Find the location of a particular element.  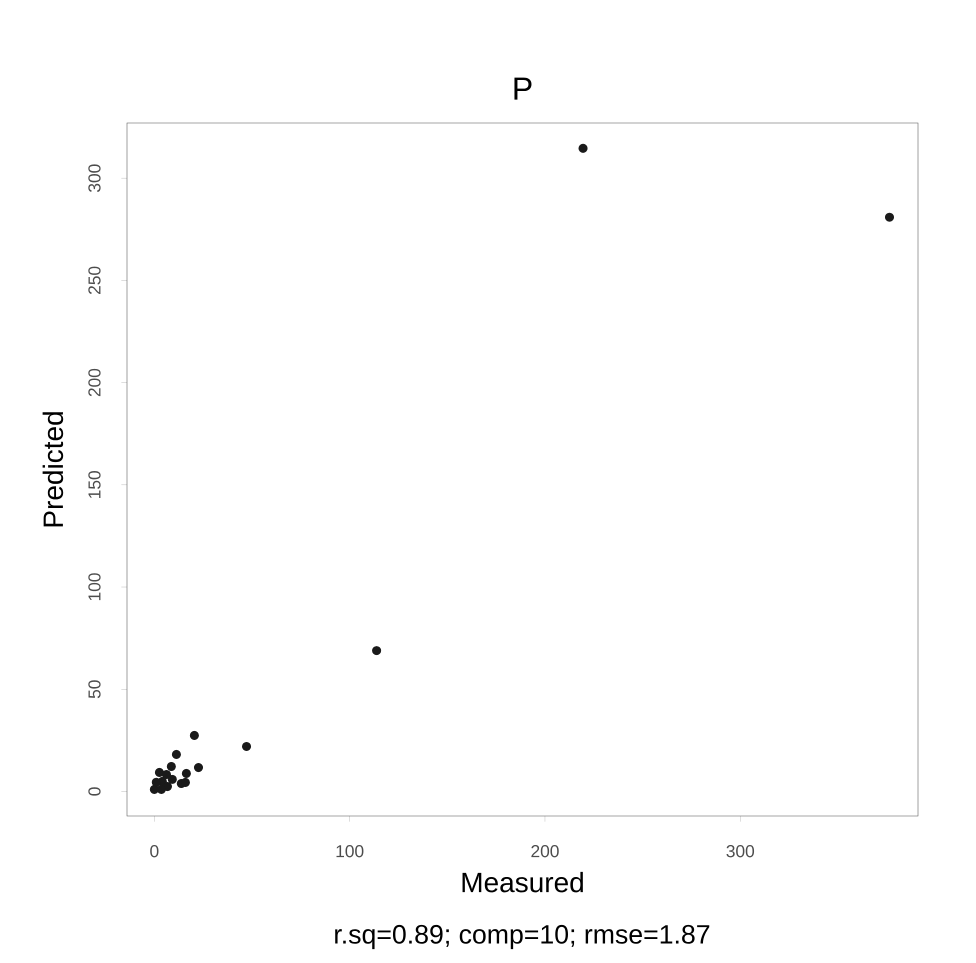

y-tick-label: 100 is located at coordinates (94, 586).